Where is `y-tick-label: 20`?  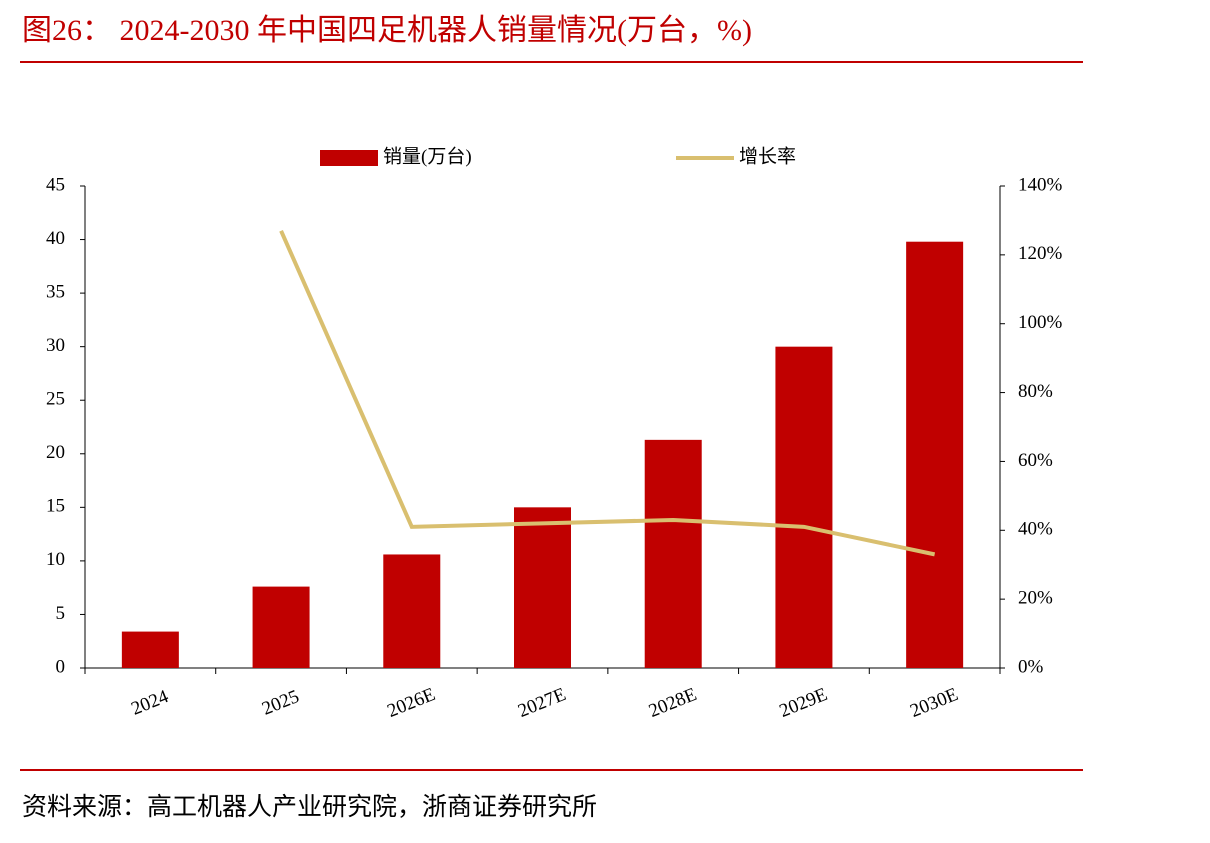 y-tick-label: 20 is located at coordinates (55, 452).